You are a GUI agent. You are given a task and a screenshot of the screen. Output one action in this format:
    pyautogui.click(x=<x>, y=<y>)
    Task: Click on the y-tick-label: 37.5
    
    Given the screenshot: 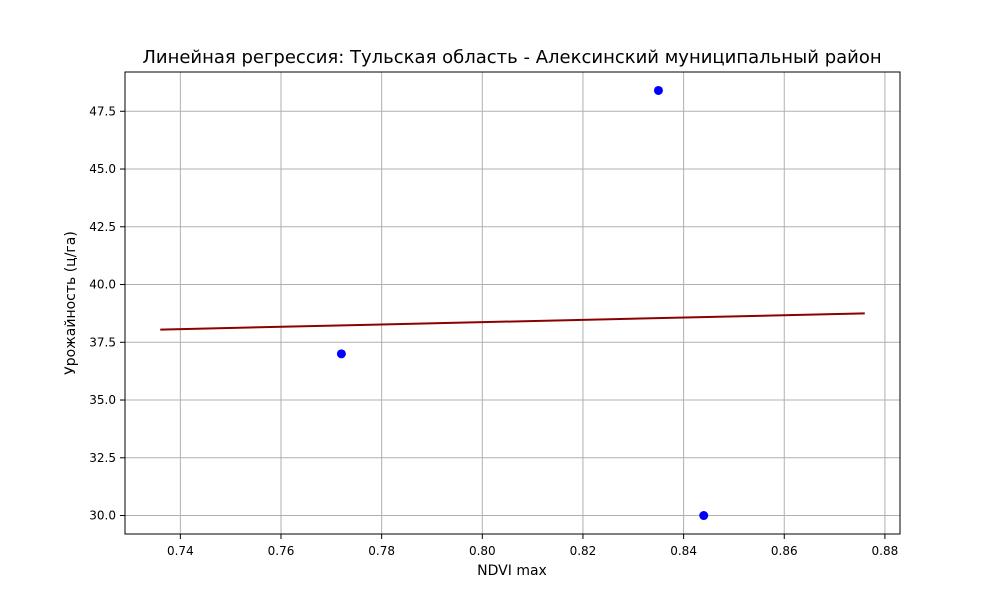 What is the action you would take?
    pyautogui.click(x=102, y=342)
    